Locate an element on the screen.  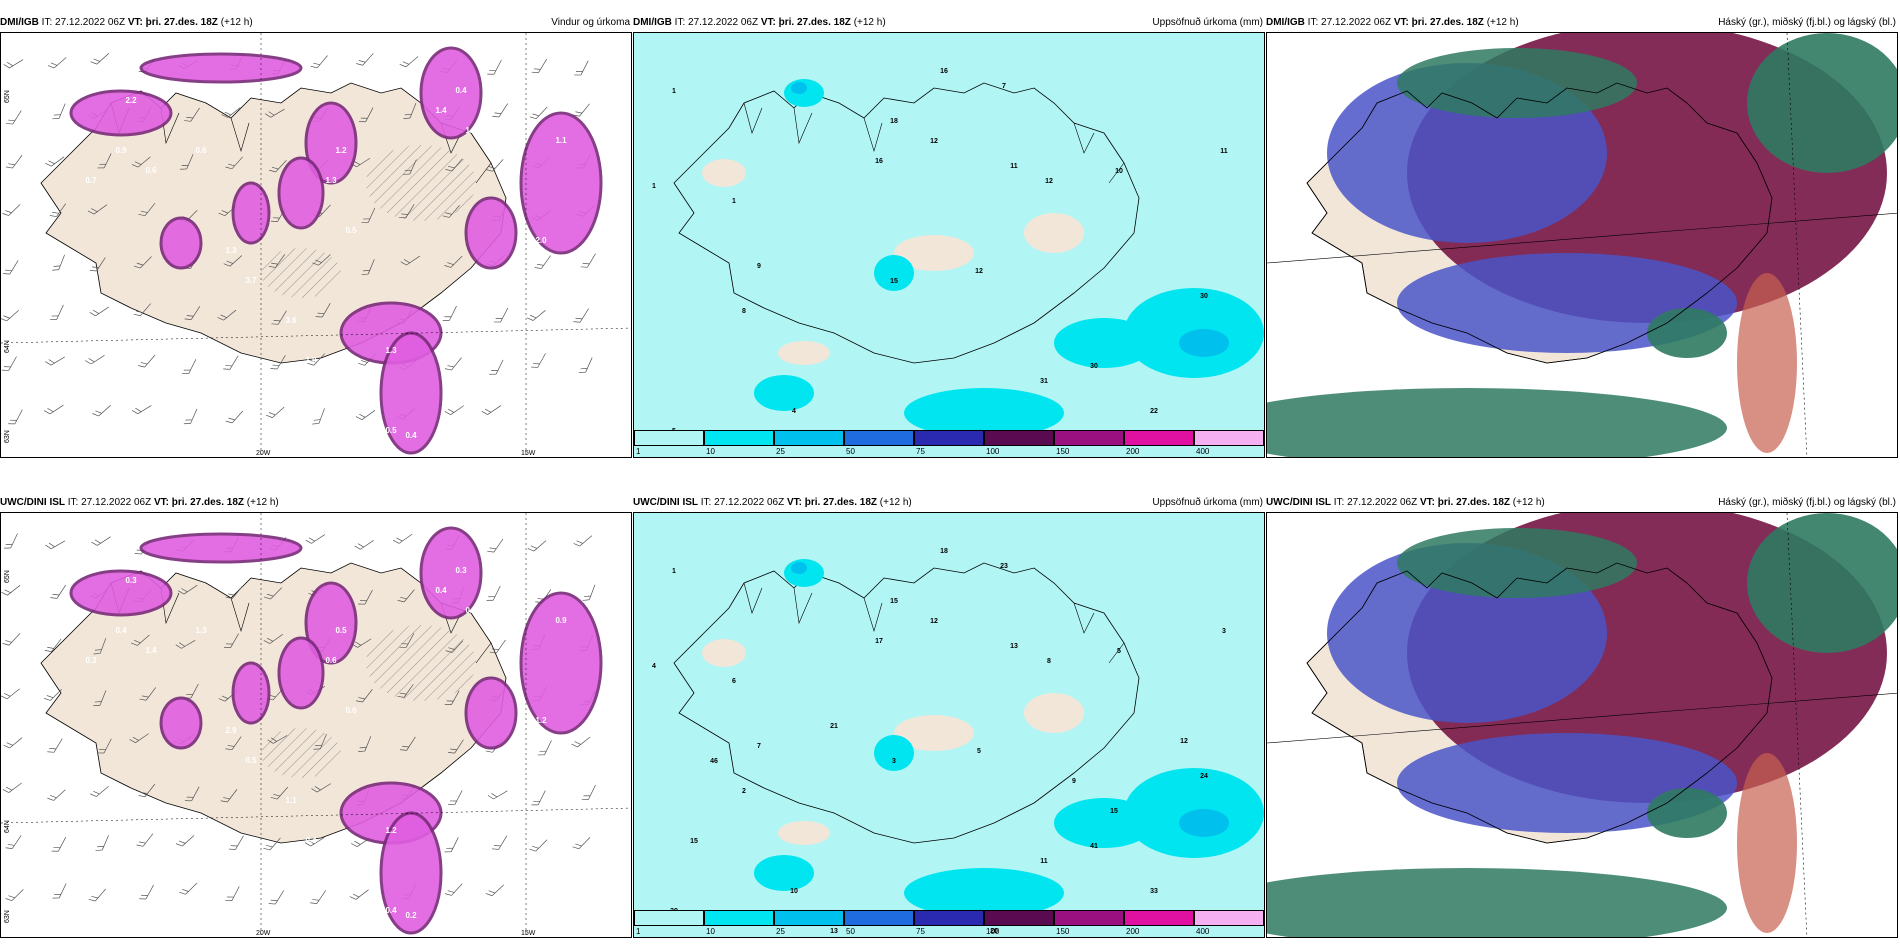
legend-swatch is located at coordinates (1019, 438).